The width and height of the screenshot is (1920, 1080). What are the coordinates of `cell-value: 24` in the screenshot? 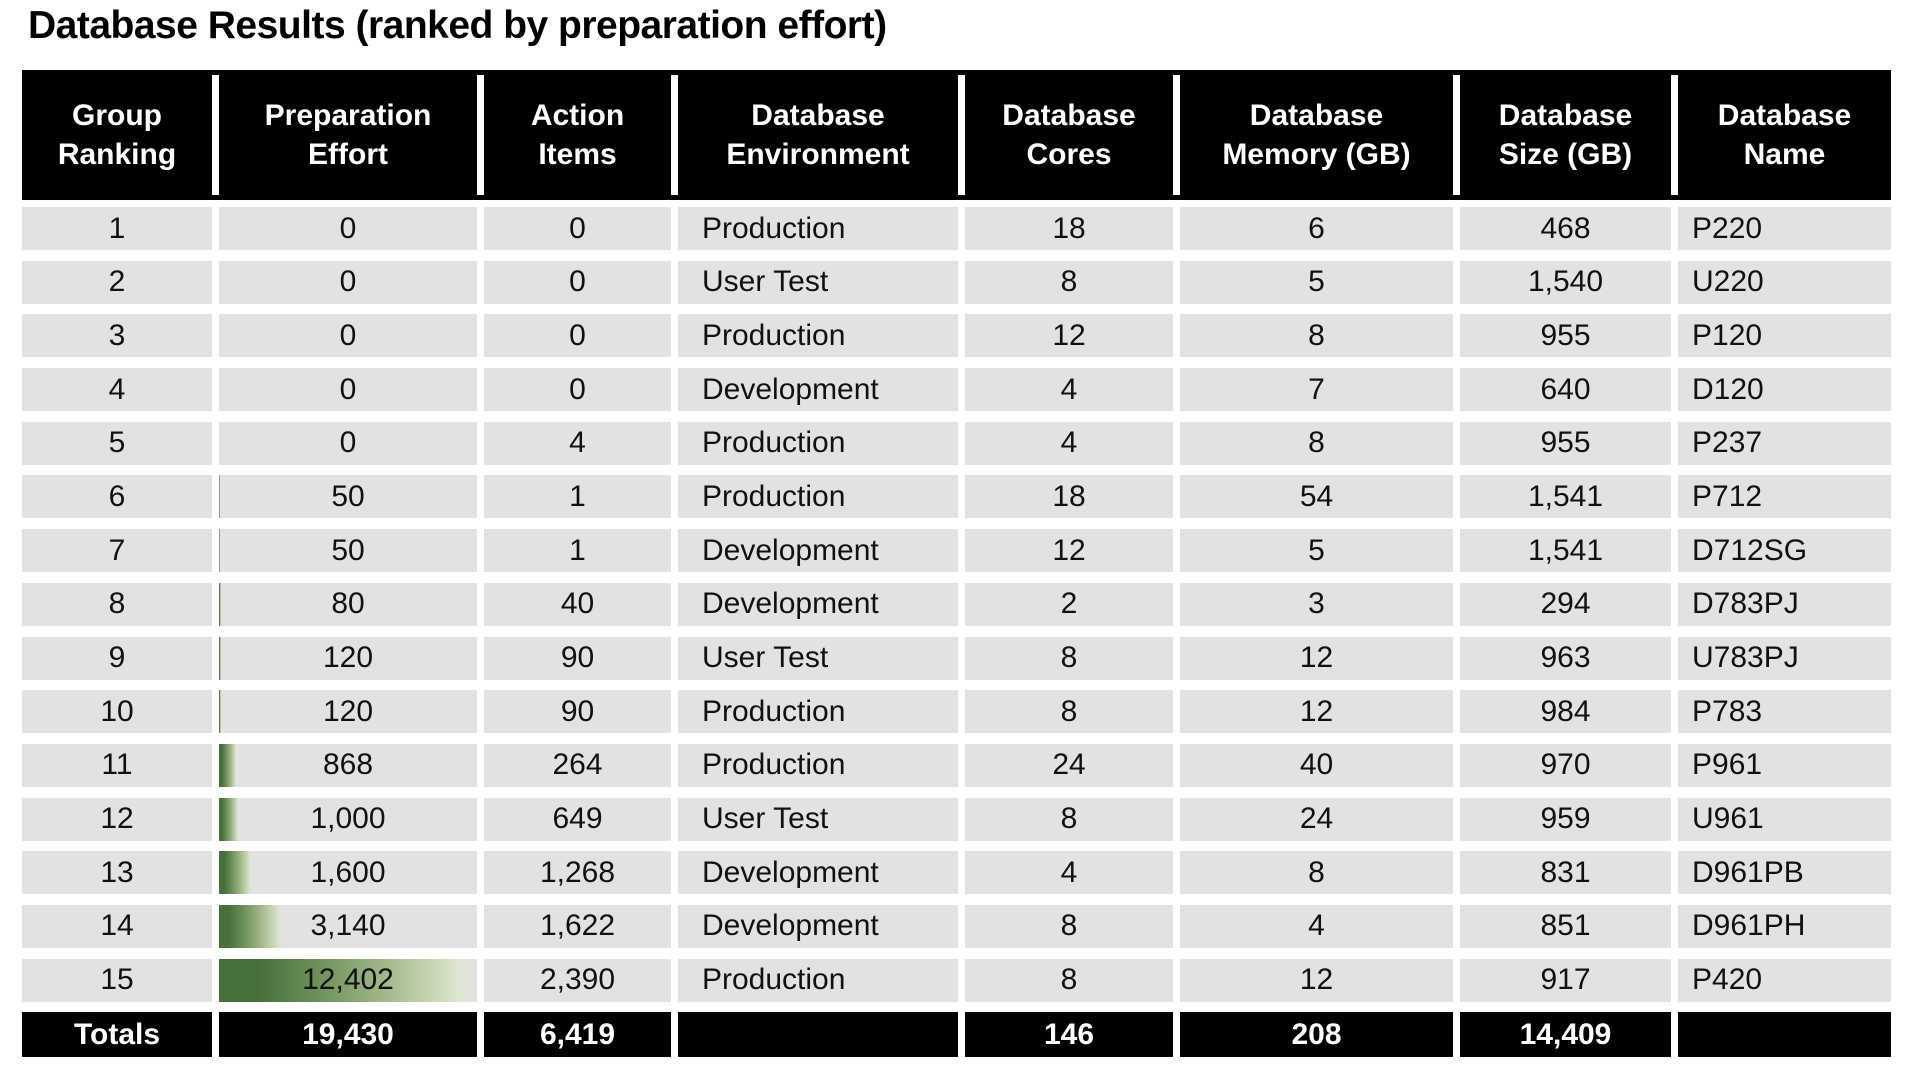 It's located at (1069, 765).